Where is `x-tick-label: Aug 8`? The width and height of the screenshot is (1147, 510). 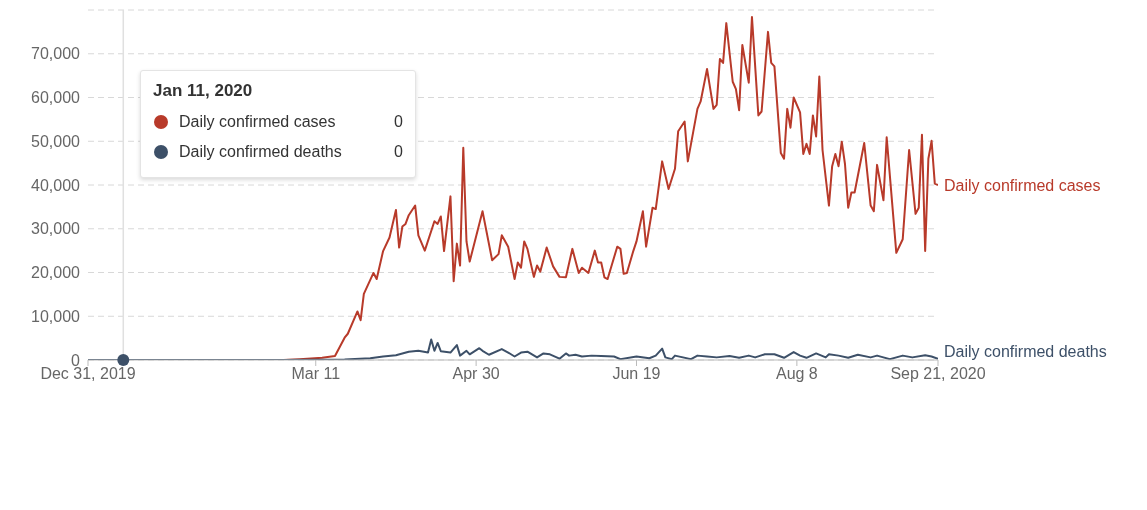
x-tick-label: Aug 8 is located at coordinates (796, 374).